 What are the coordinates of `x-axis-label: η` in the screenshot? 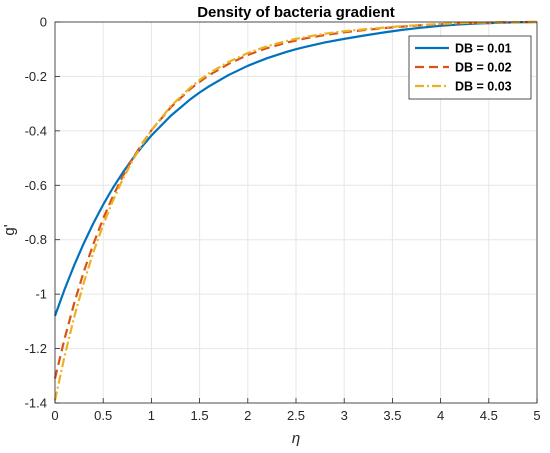 It's located at (296, 438).